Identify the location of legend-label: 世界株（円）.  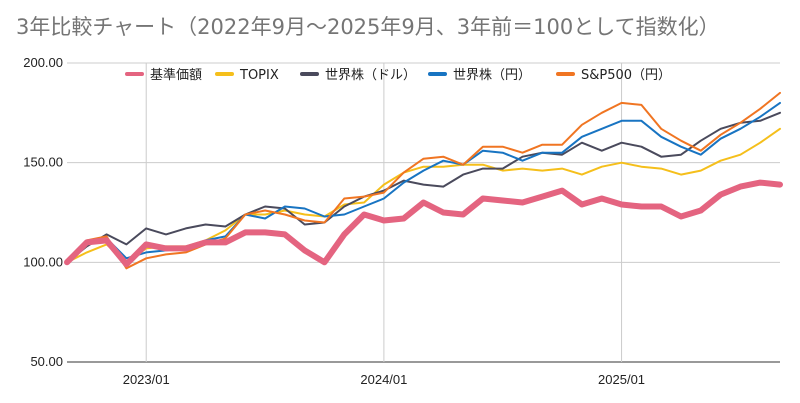
(492, 75).